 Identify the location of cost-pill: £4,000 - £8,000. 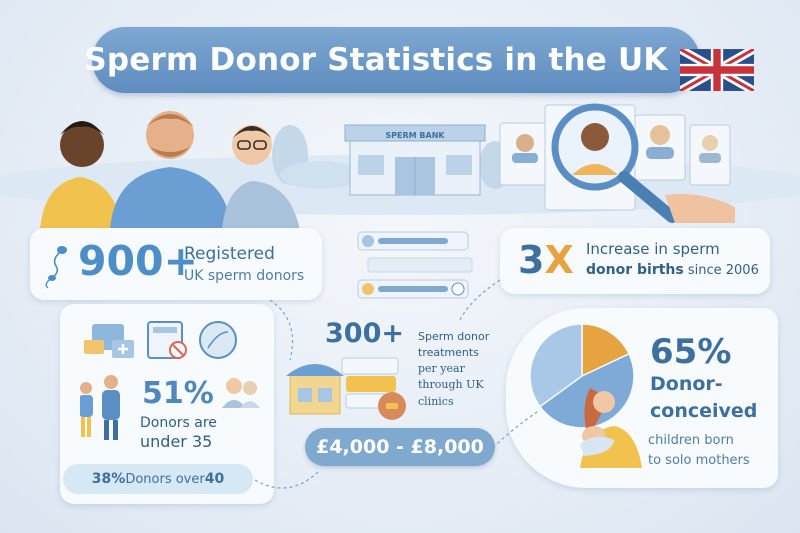
(400, 447).